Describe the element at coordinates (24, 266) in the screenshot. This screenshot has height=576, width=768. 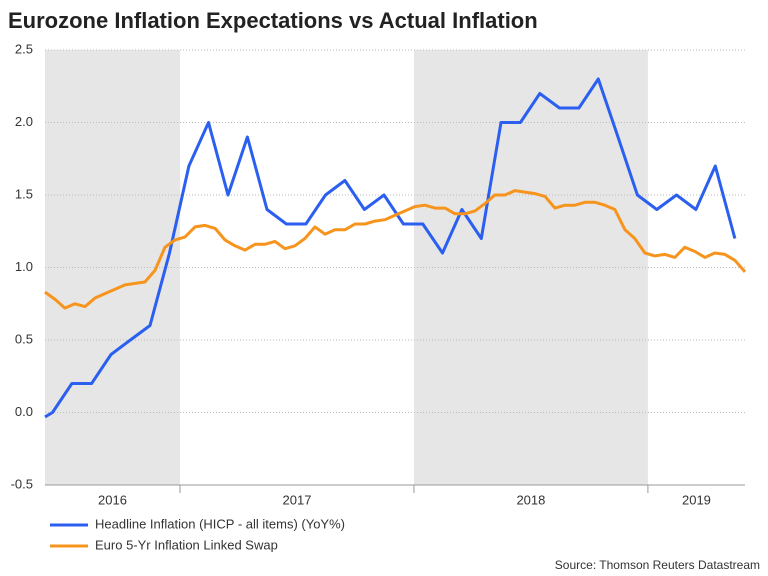
I see `y-tick-label: 1.0` at that location.